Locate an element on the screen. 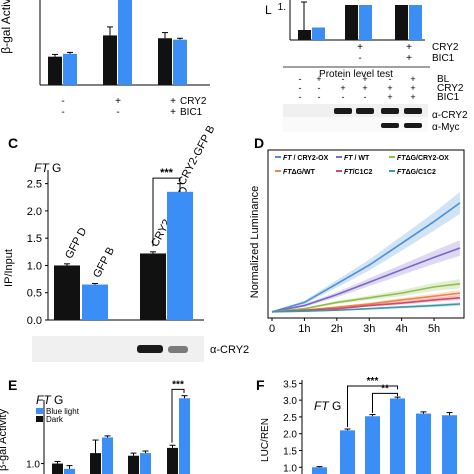 This screenshot has height=474, width=474. panel-d-legend-plain: / WT is located at coordinates (361, 158).